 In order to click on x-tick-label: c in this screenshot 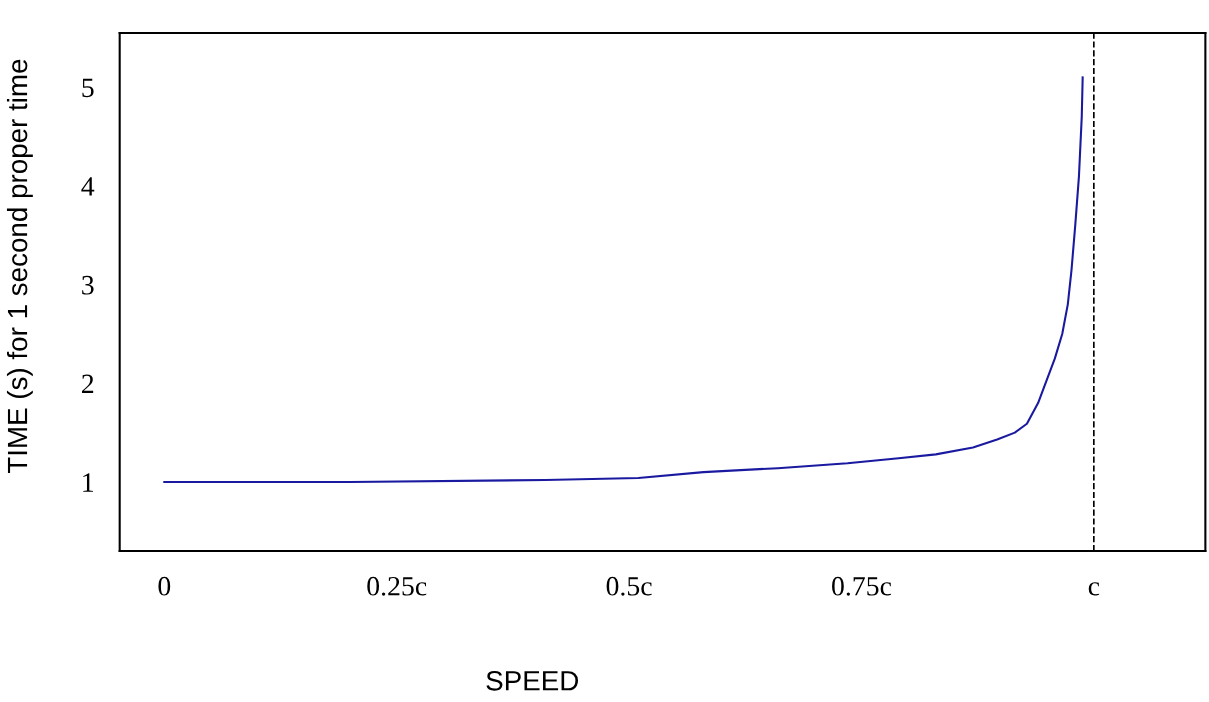, I will do `click(1094, 589)`.